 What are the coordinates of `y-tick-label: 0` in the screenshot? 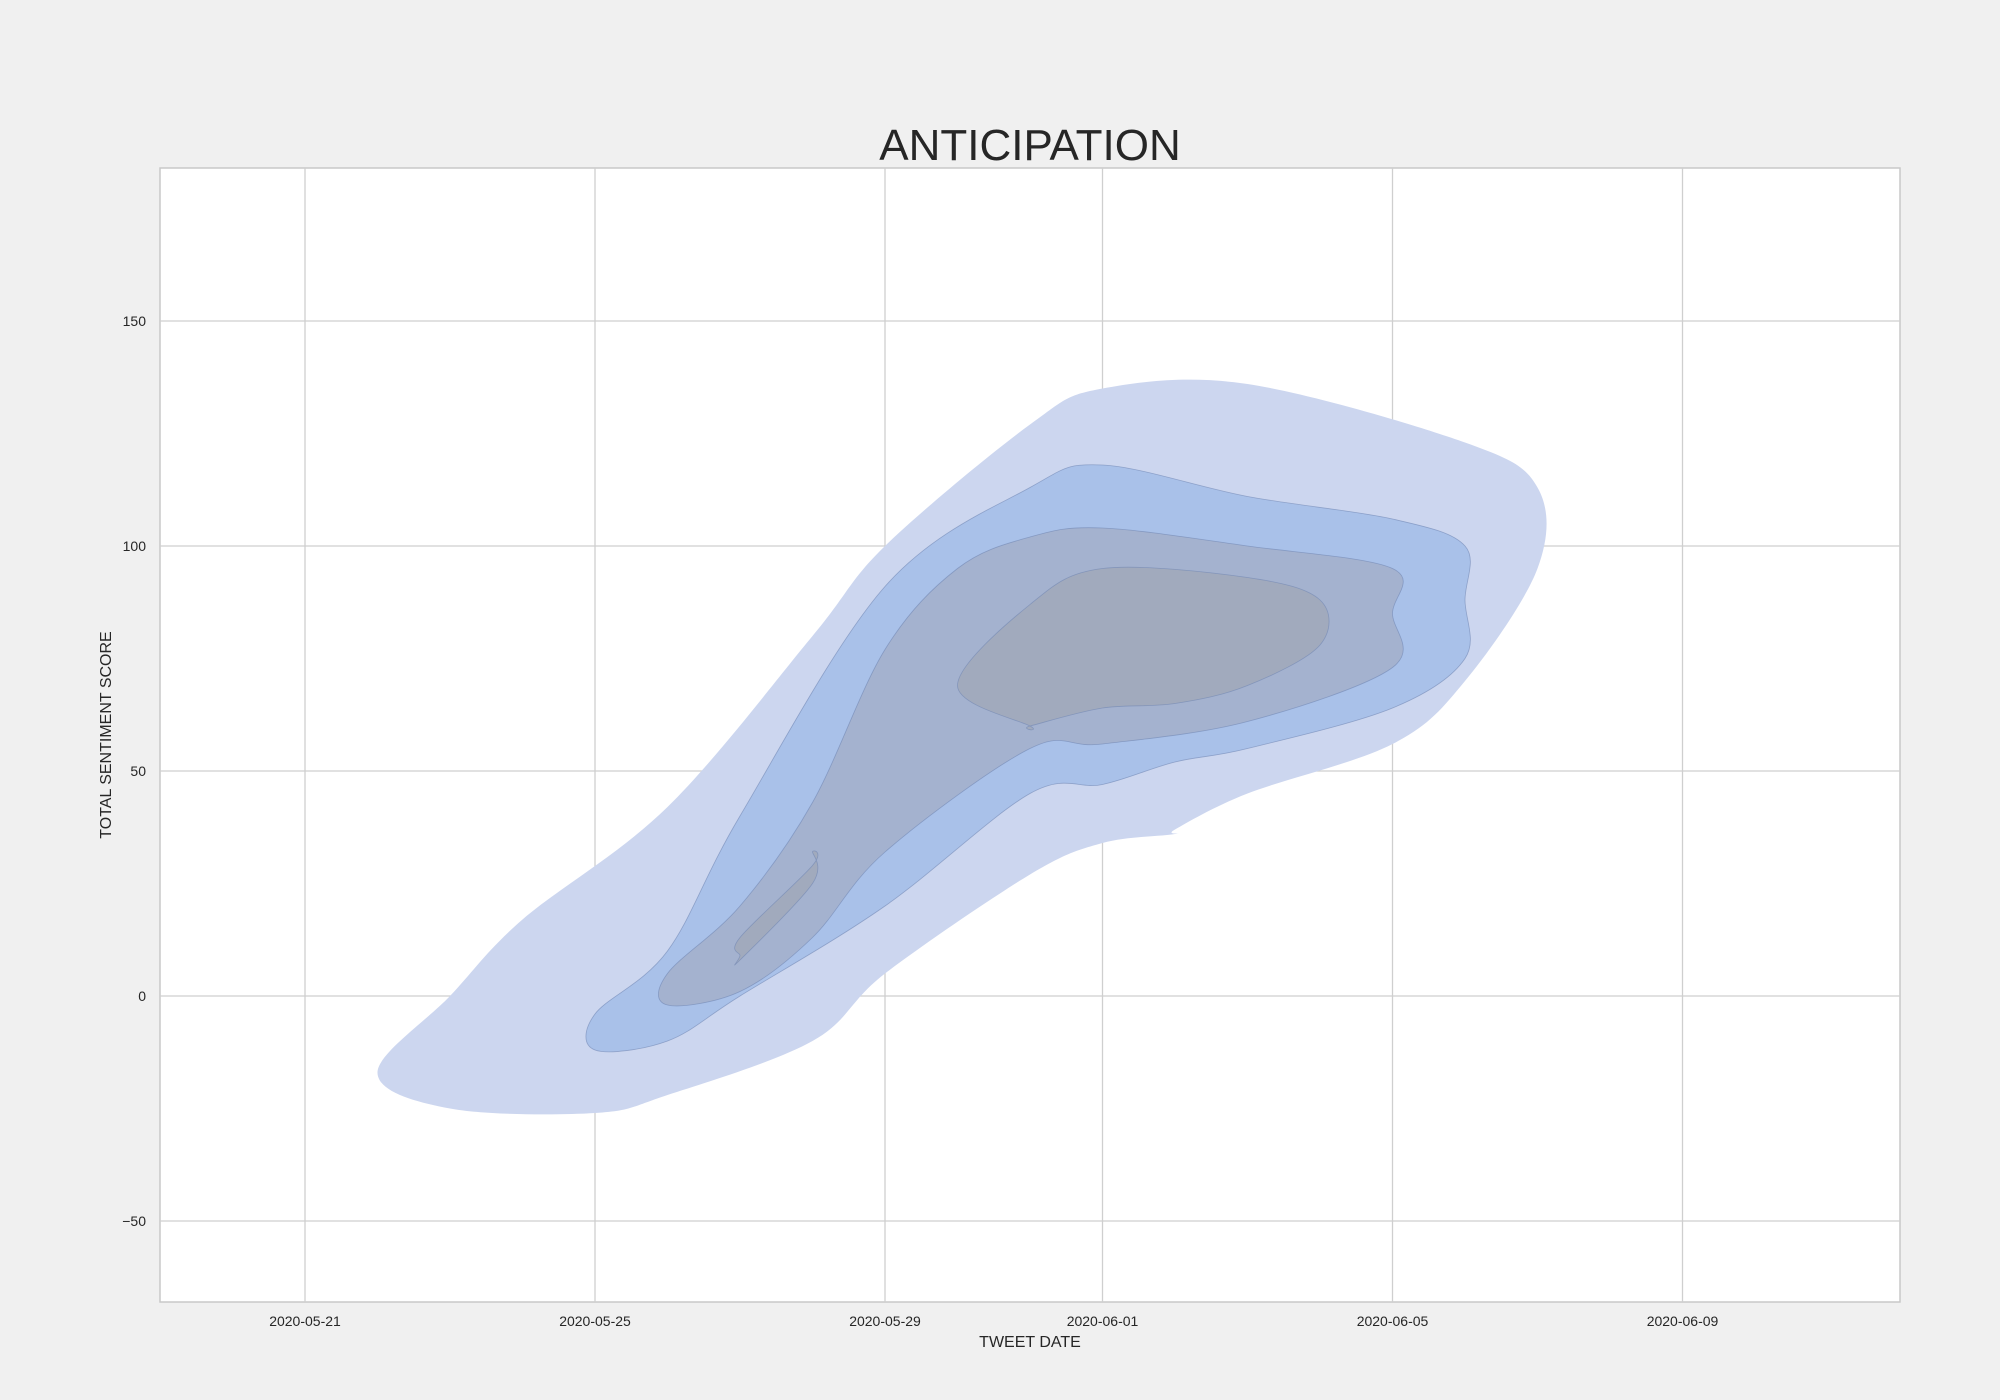 It's located at (142, 996).